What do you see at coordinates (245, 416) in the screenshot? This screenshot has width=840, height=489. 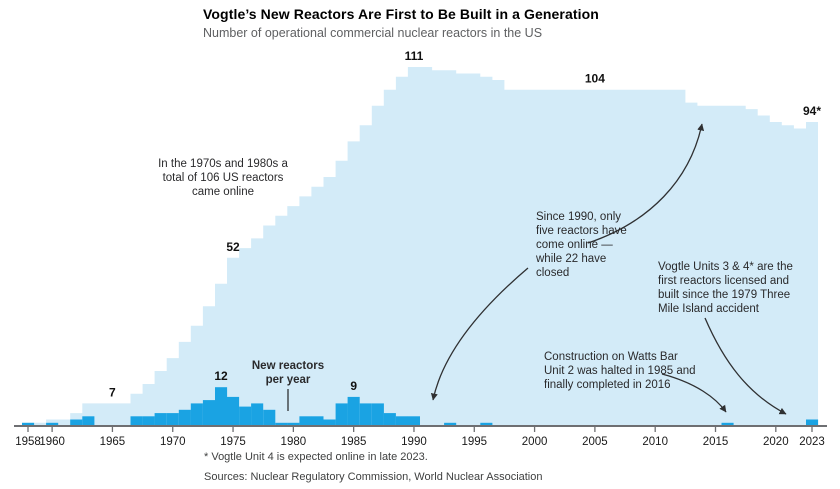 I see `bar-1976` at bounding box center [245, 416].